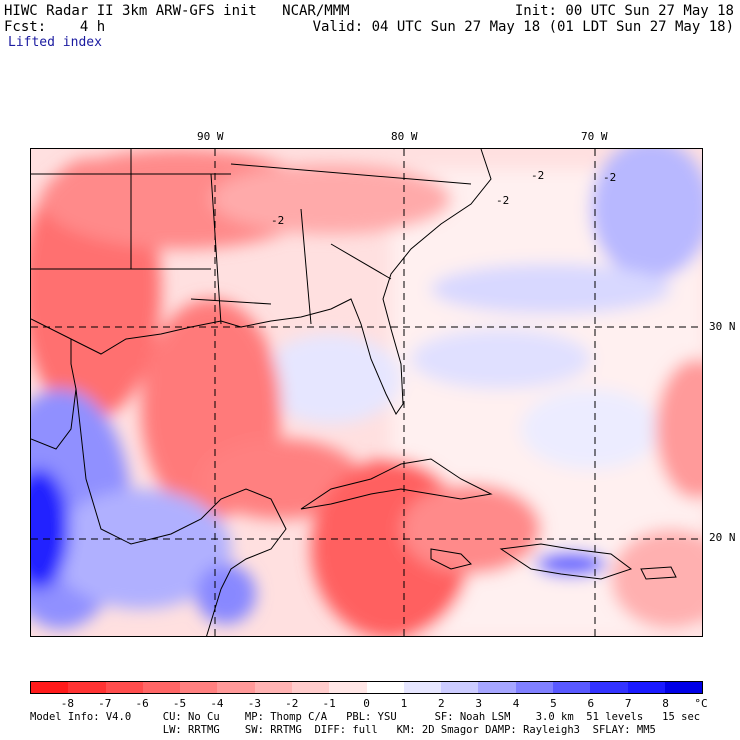 The height and width of the screenshot is (740, 740). What do you see at coordinates (594, 136) in the screenshot?
I see `lon-label-70w: 70 W` at bounding box center [594, 136].